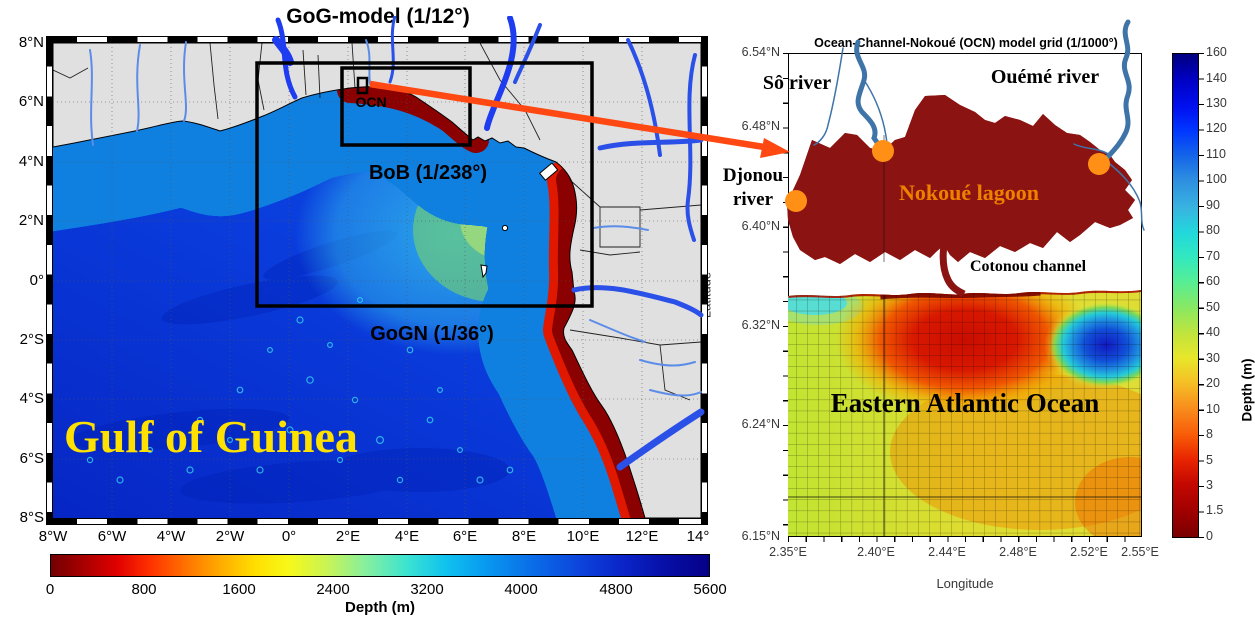  I want to click on y-tick: 6°N, so click(31, 101).